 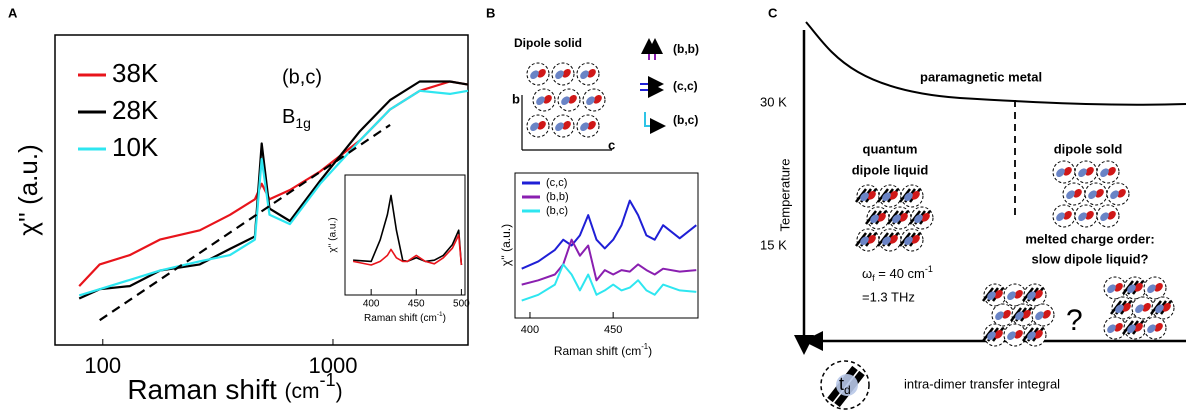 I want to click on frequency-label: ωf = 40 cm-1, so click(x=897, y=273).